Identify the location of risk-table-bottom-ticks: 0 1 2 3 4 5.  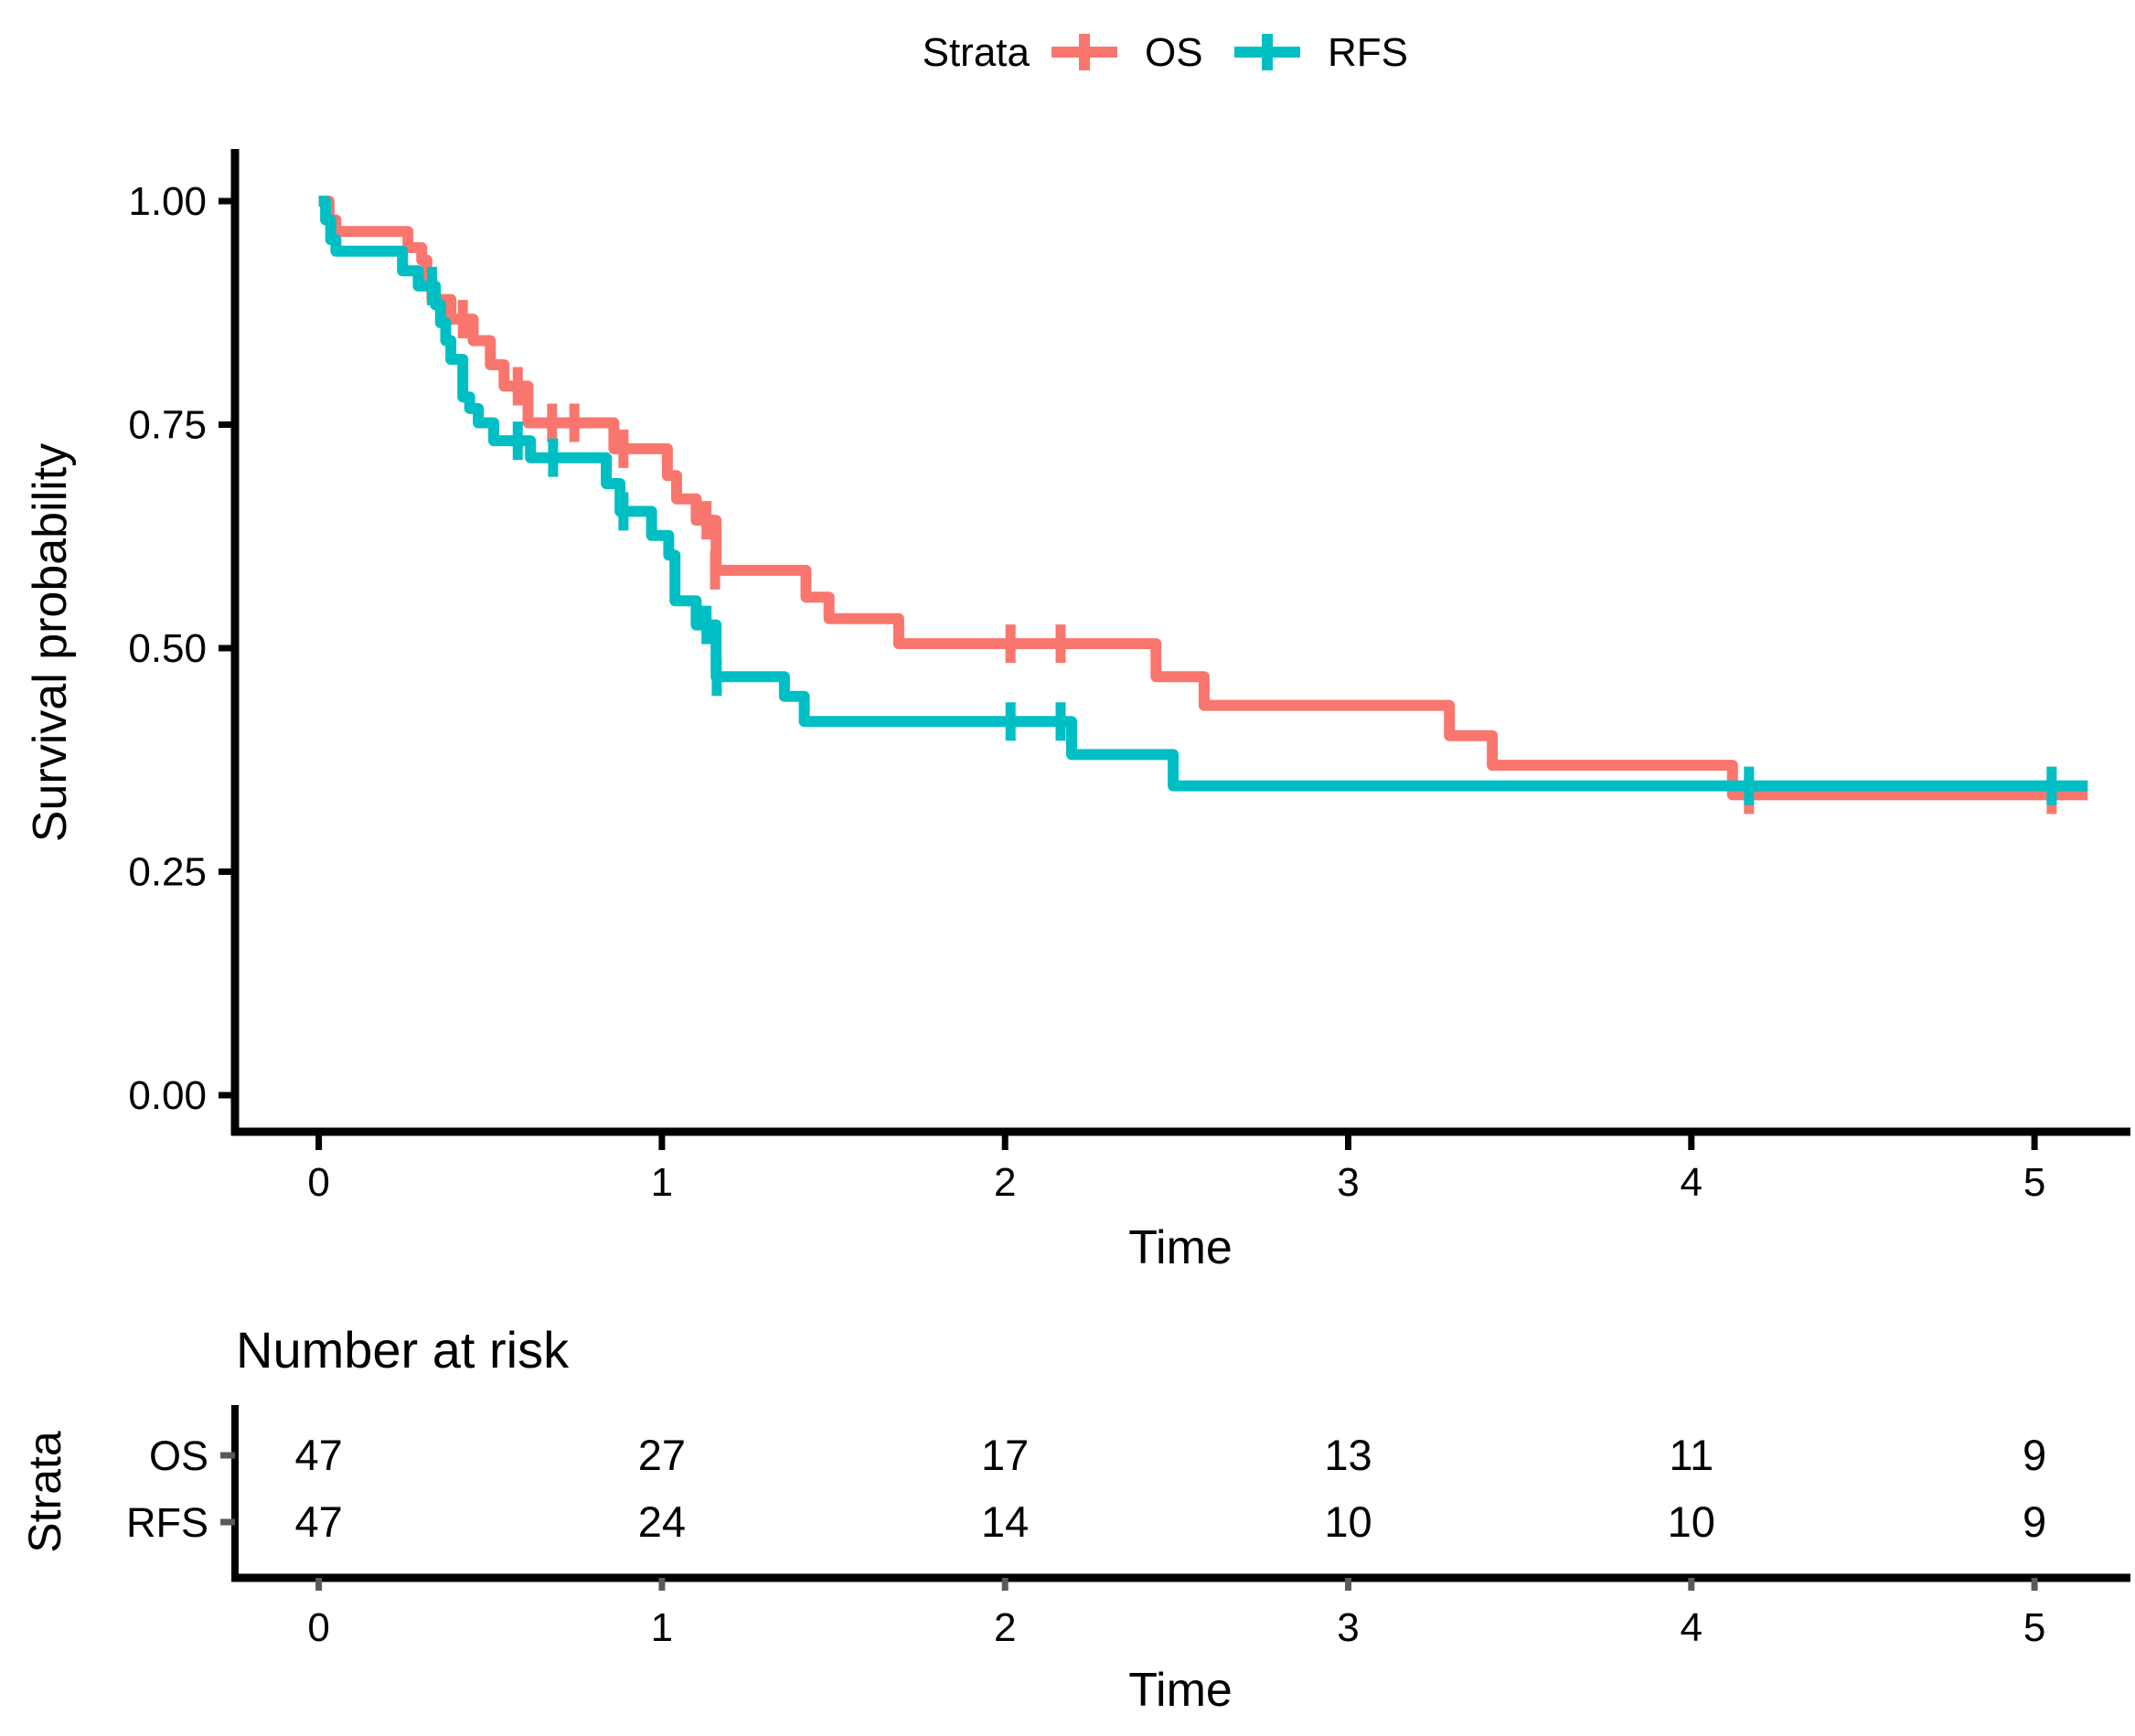
(1176, 1614).